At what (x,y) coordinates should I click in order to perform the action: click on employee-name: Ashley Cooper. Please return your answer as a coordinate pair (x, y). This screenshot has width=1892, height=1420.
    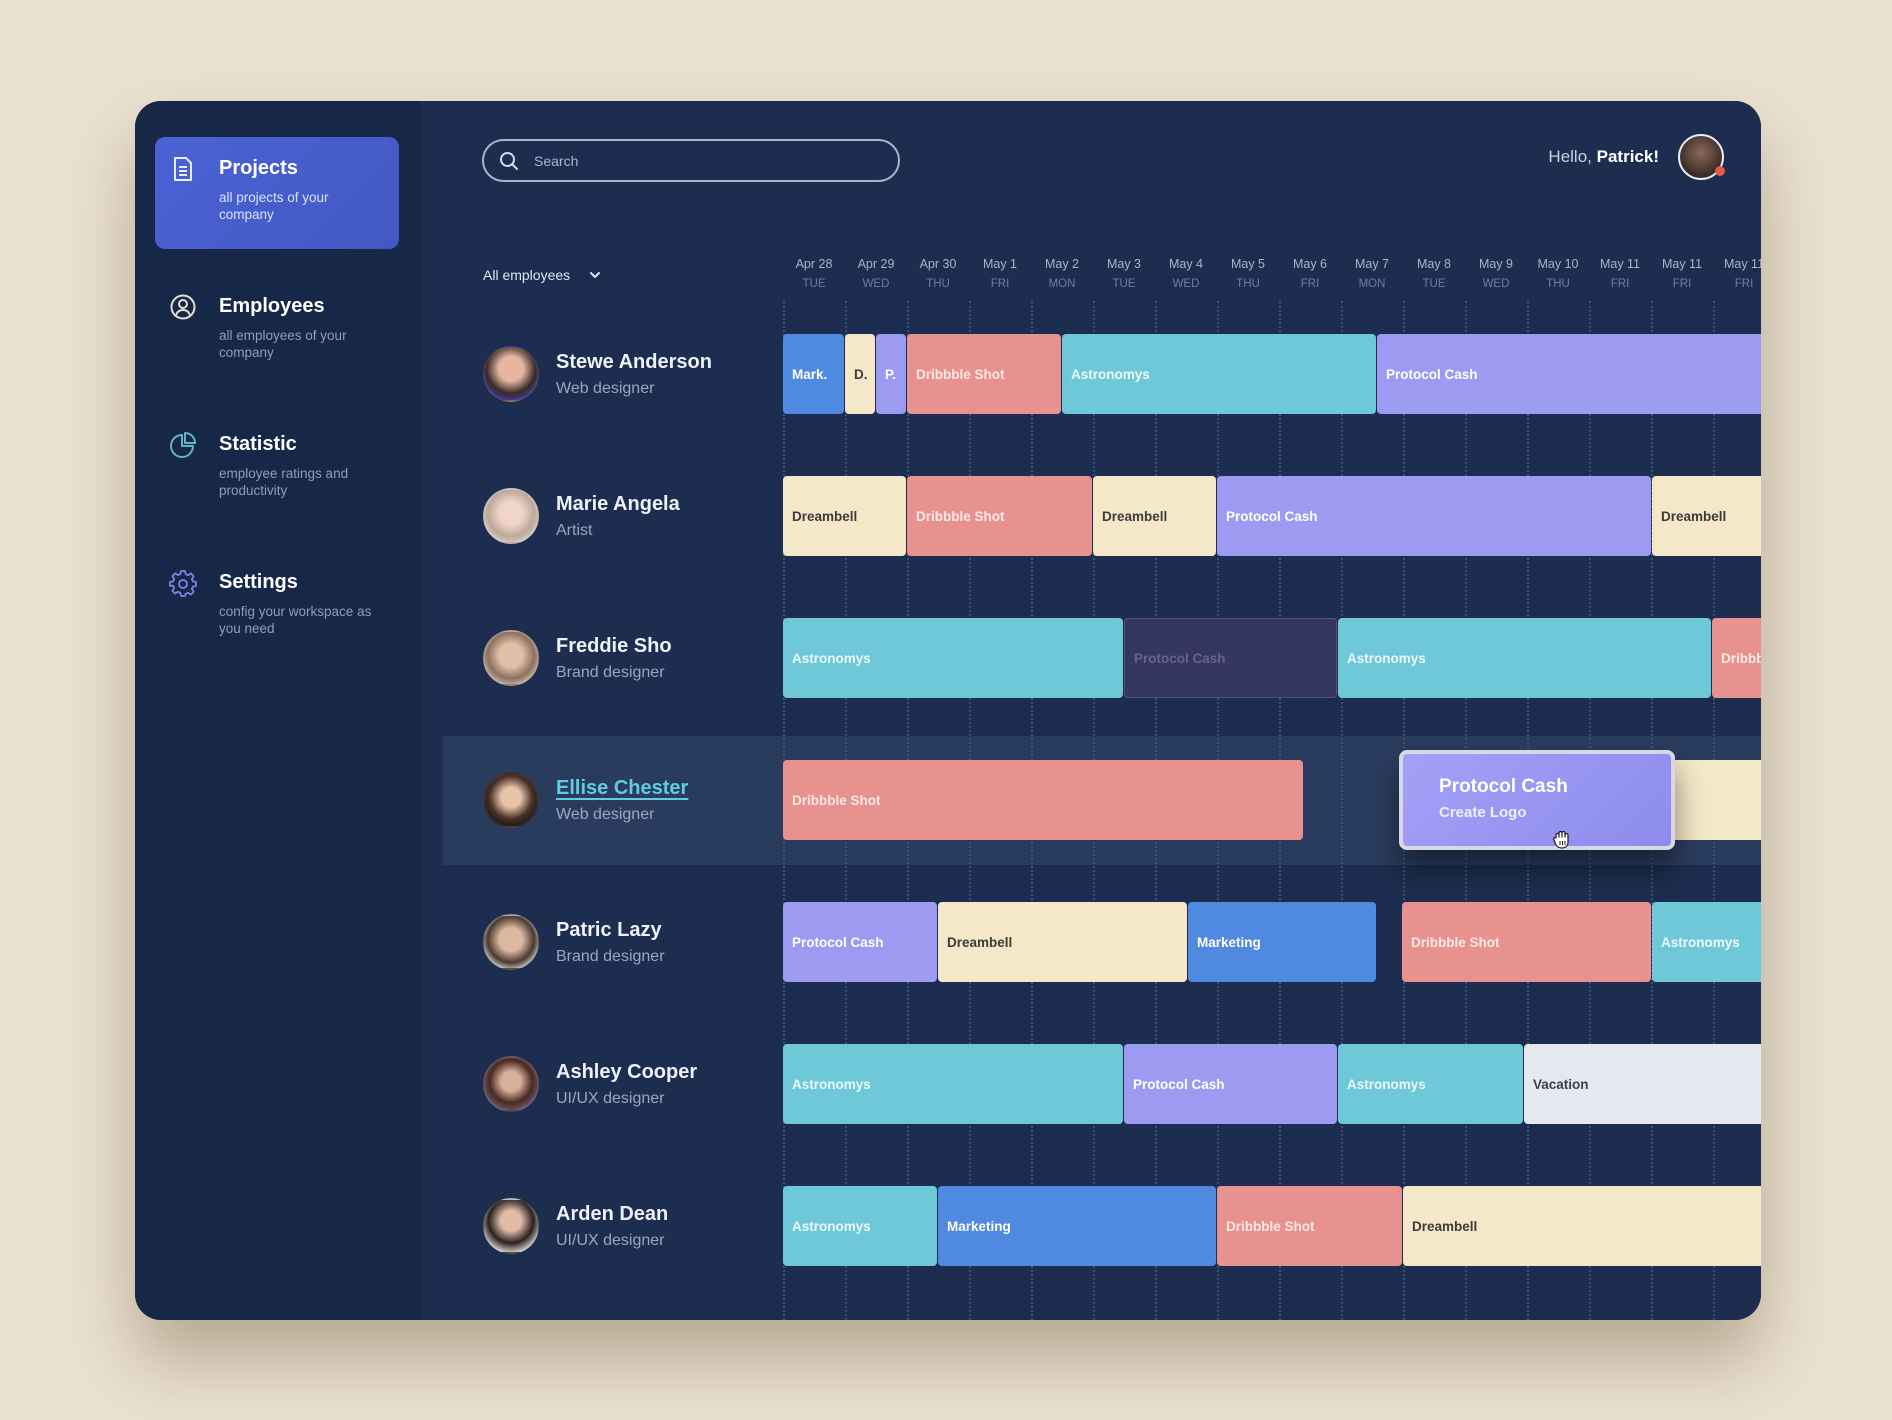
    Looking at the image, I should click on (627, 1072).